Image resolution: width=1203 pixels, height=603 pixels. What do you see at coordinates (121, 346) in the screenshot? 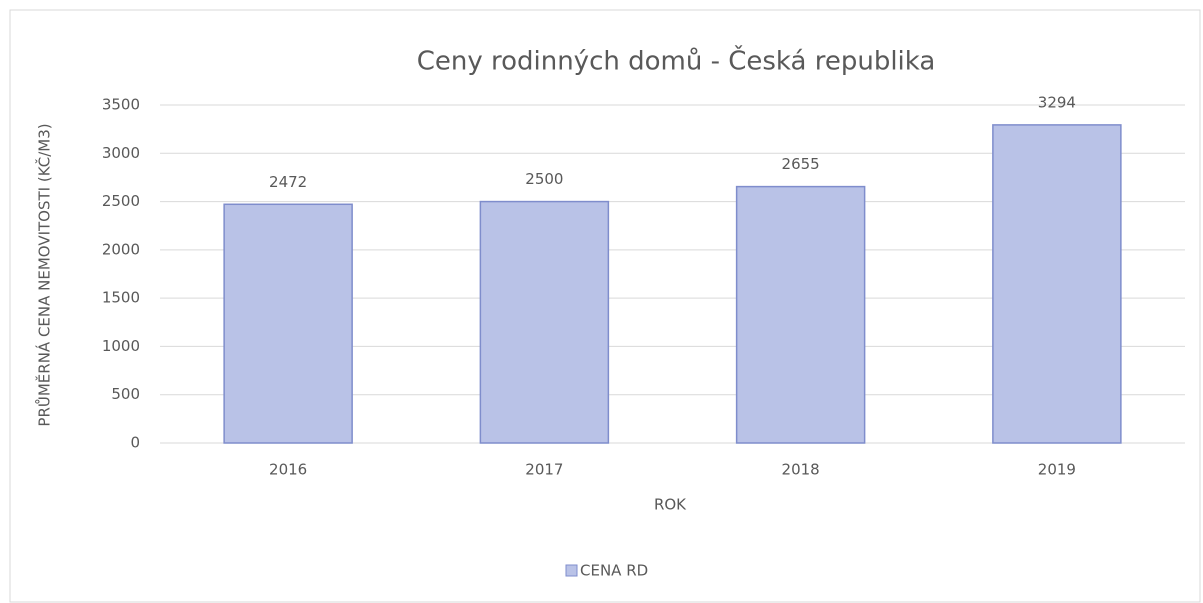
I see `y-tick-label: 1000` at bounding box center [121, 346].